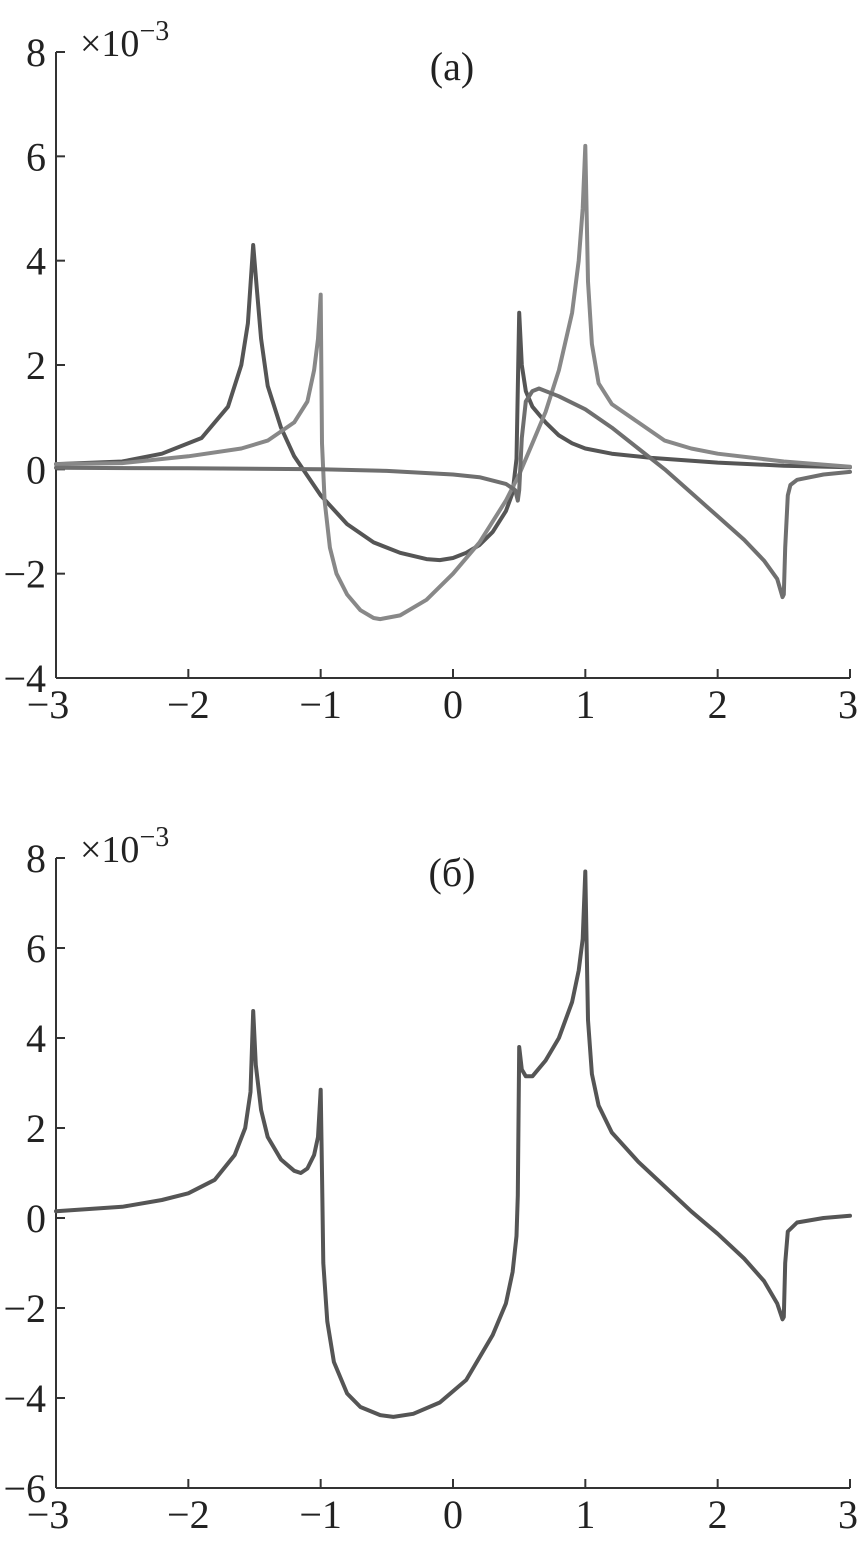 The height and width of the screenshot is (1542, 866). I want to click on panel-label: (б), so click(452, 872).